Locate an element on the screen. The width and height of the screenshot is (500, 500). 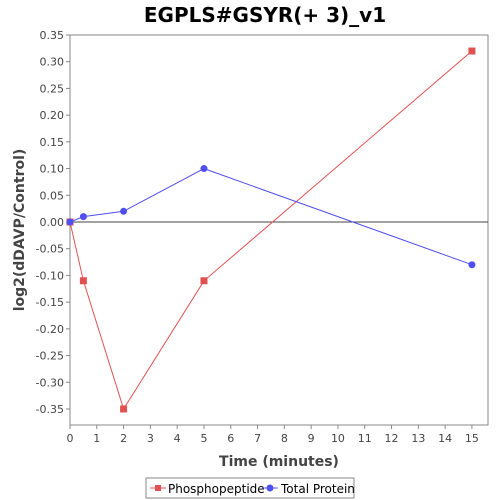
y-tick-label: 0.25 is located at coordinates (52, 88).